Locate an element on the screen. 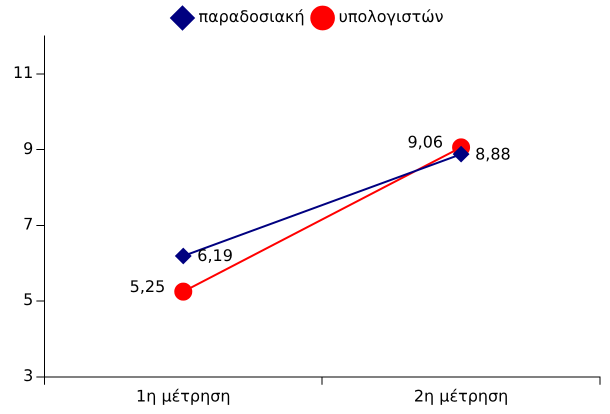 This screenshot has height=414, width=610. y-tick-label: 7 is located at coordinates (28, 224).